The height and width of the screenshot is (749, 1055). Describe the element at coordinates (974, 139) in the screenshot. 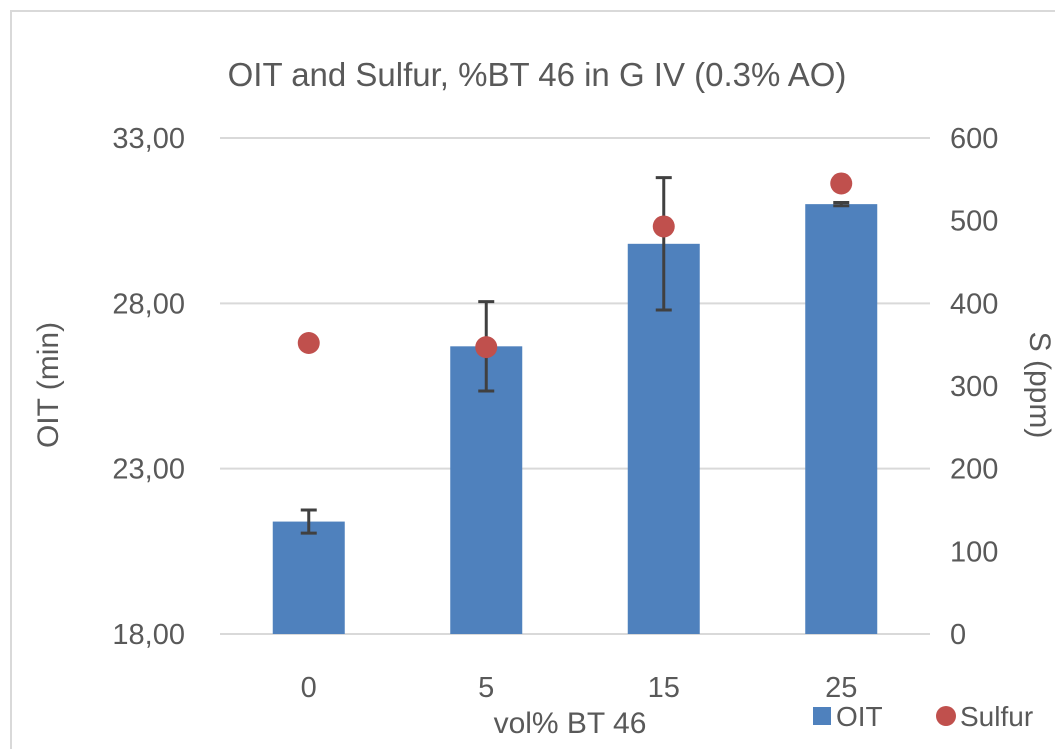

I see `y2-tick-label: 600` at that location.